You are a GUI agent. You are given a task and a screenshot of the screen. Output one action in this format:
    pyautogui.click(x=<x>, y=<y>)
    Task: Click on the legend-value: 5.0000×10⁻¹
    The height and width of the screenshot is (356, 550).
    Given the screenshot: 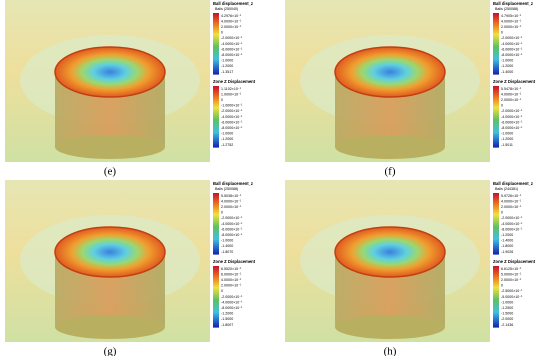 What is the action you would take?
    pyautogui.click(x=511, y=274)
    